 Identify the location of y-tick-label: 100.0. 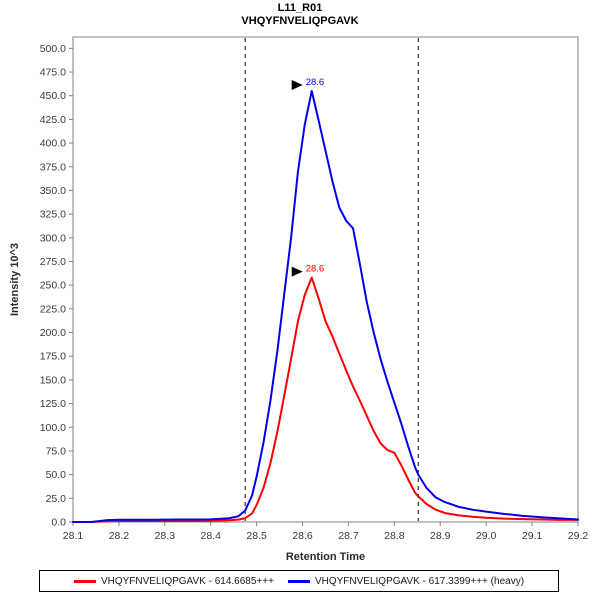
(53, 428).